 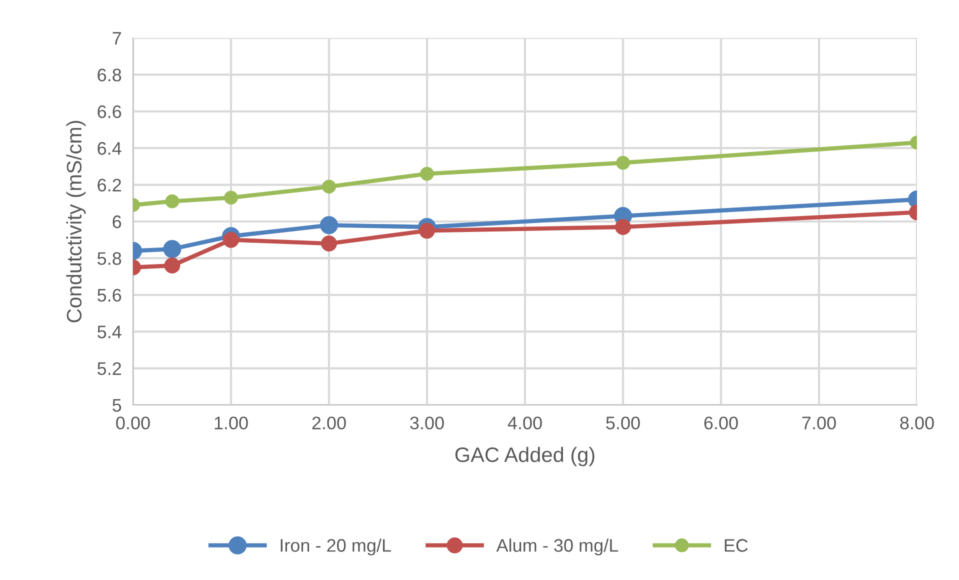 What do you see at coordinates (110, 111) in the screenshot?
I see `y-tick-label: 6.6` at bounding box center [110, 111].